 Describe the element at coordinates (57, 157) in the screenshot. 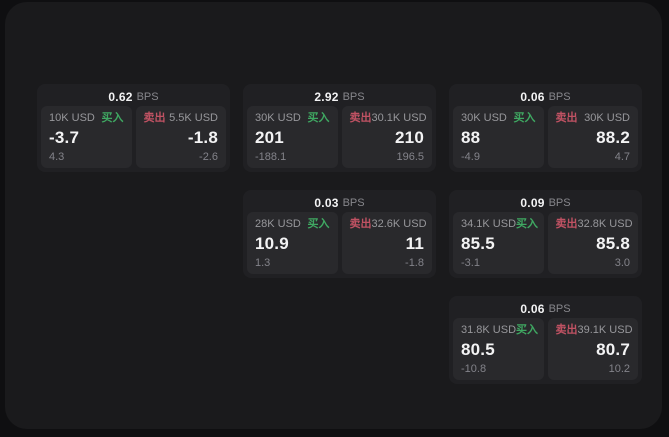

I see `buy-delta: 4.3` at that location.